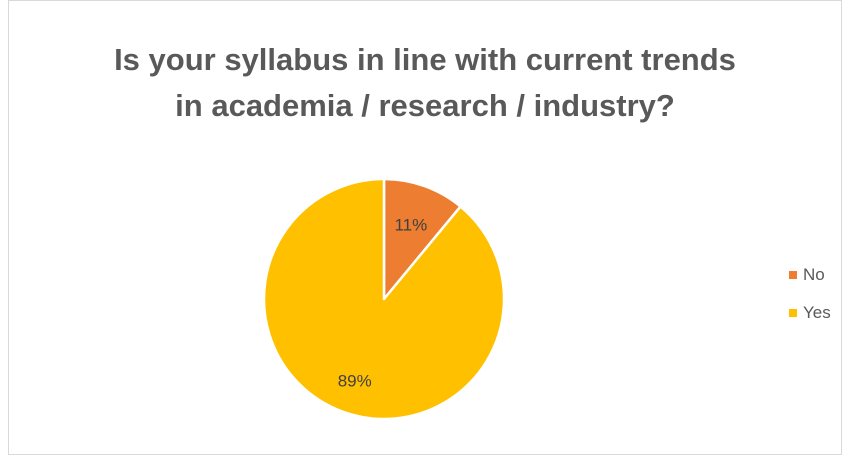 Image resolution: width=844 pixels, height=457 pixels. What do you see at coordinates (355, 380) in the screenshot?
I see `data-label-yes: 89%` at bounding box center [355, 380].